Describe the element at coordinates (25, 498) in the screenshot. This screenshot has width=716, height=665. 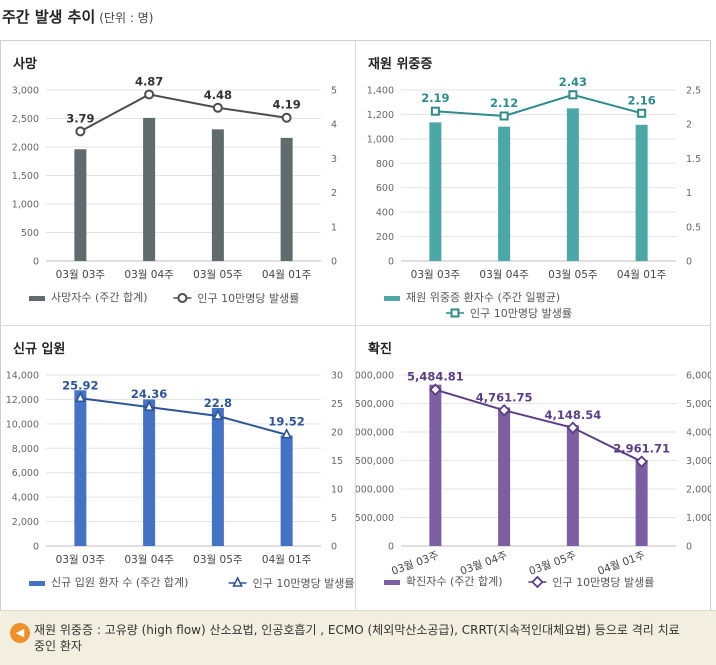
I see `left-tick-label: 4,000` at that location.